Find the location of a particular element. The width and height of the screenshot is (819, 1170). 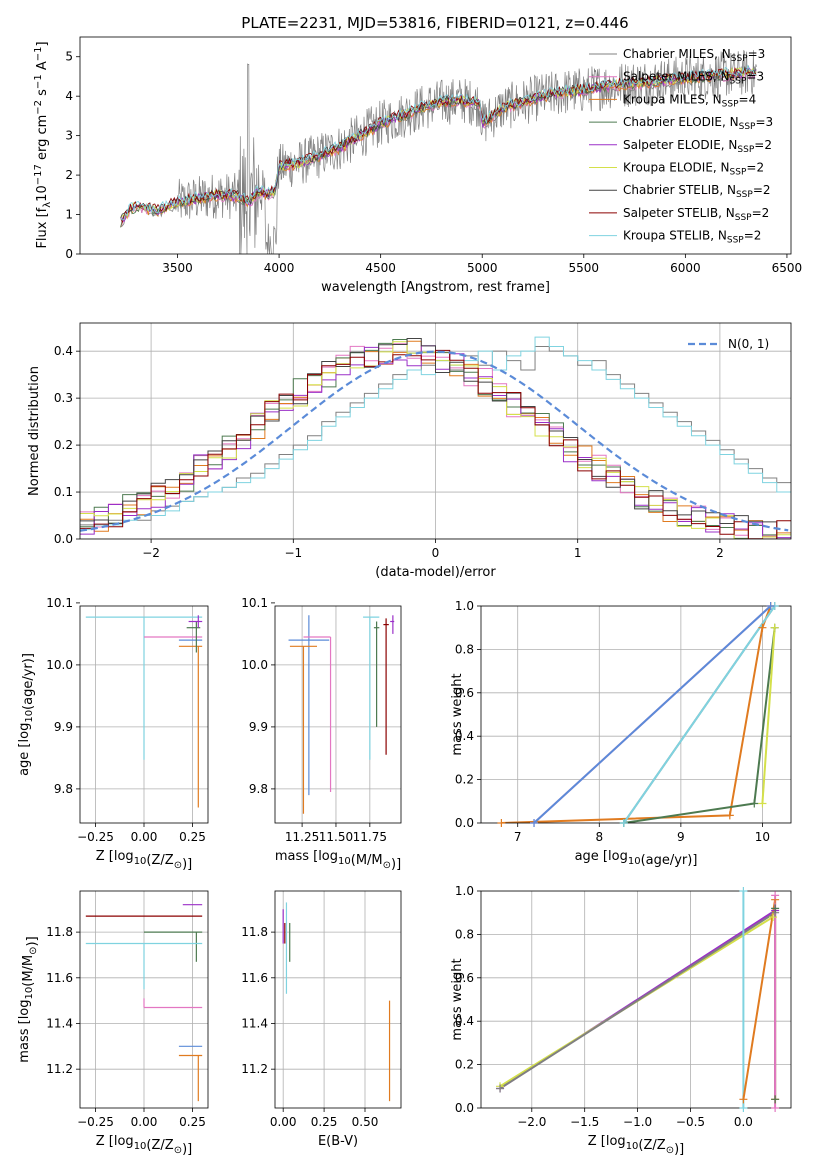

x-tick-label: −0.25 is located at coordinates (95, 837).